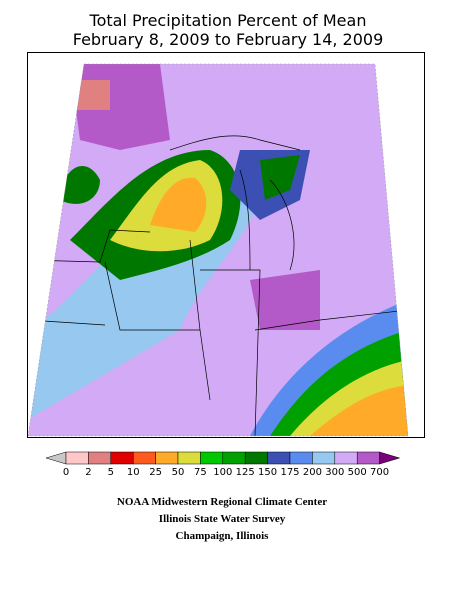 The image size is (450, 600). I want to click on legend-label: 0, so click(66, 472).